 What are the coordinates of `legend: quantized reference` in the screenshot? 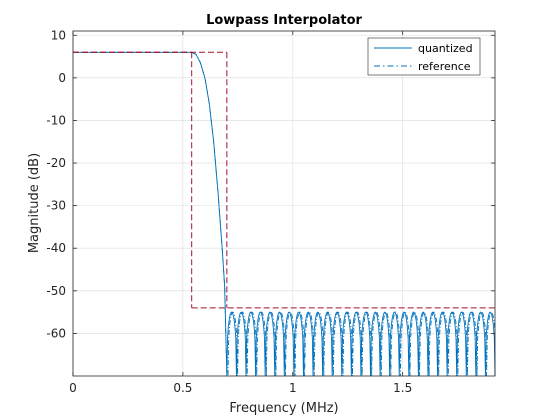 It's located at (424, 56).